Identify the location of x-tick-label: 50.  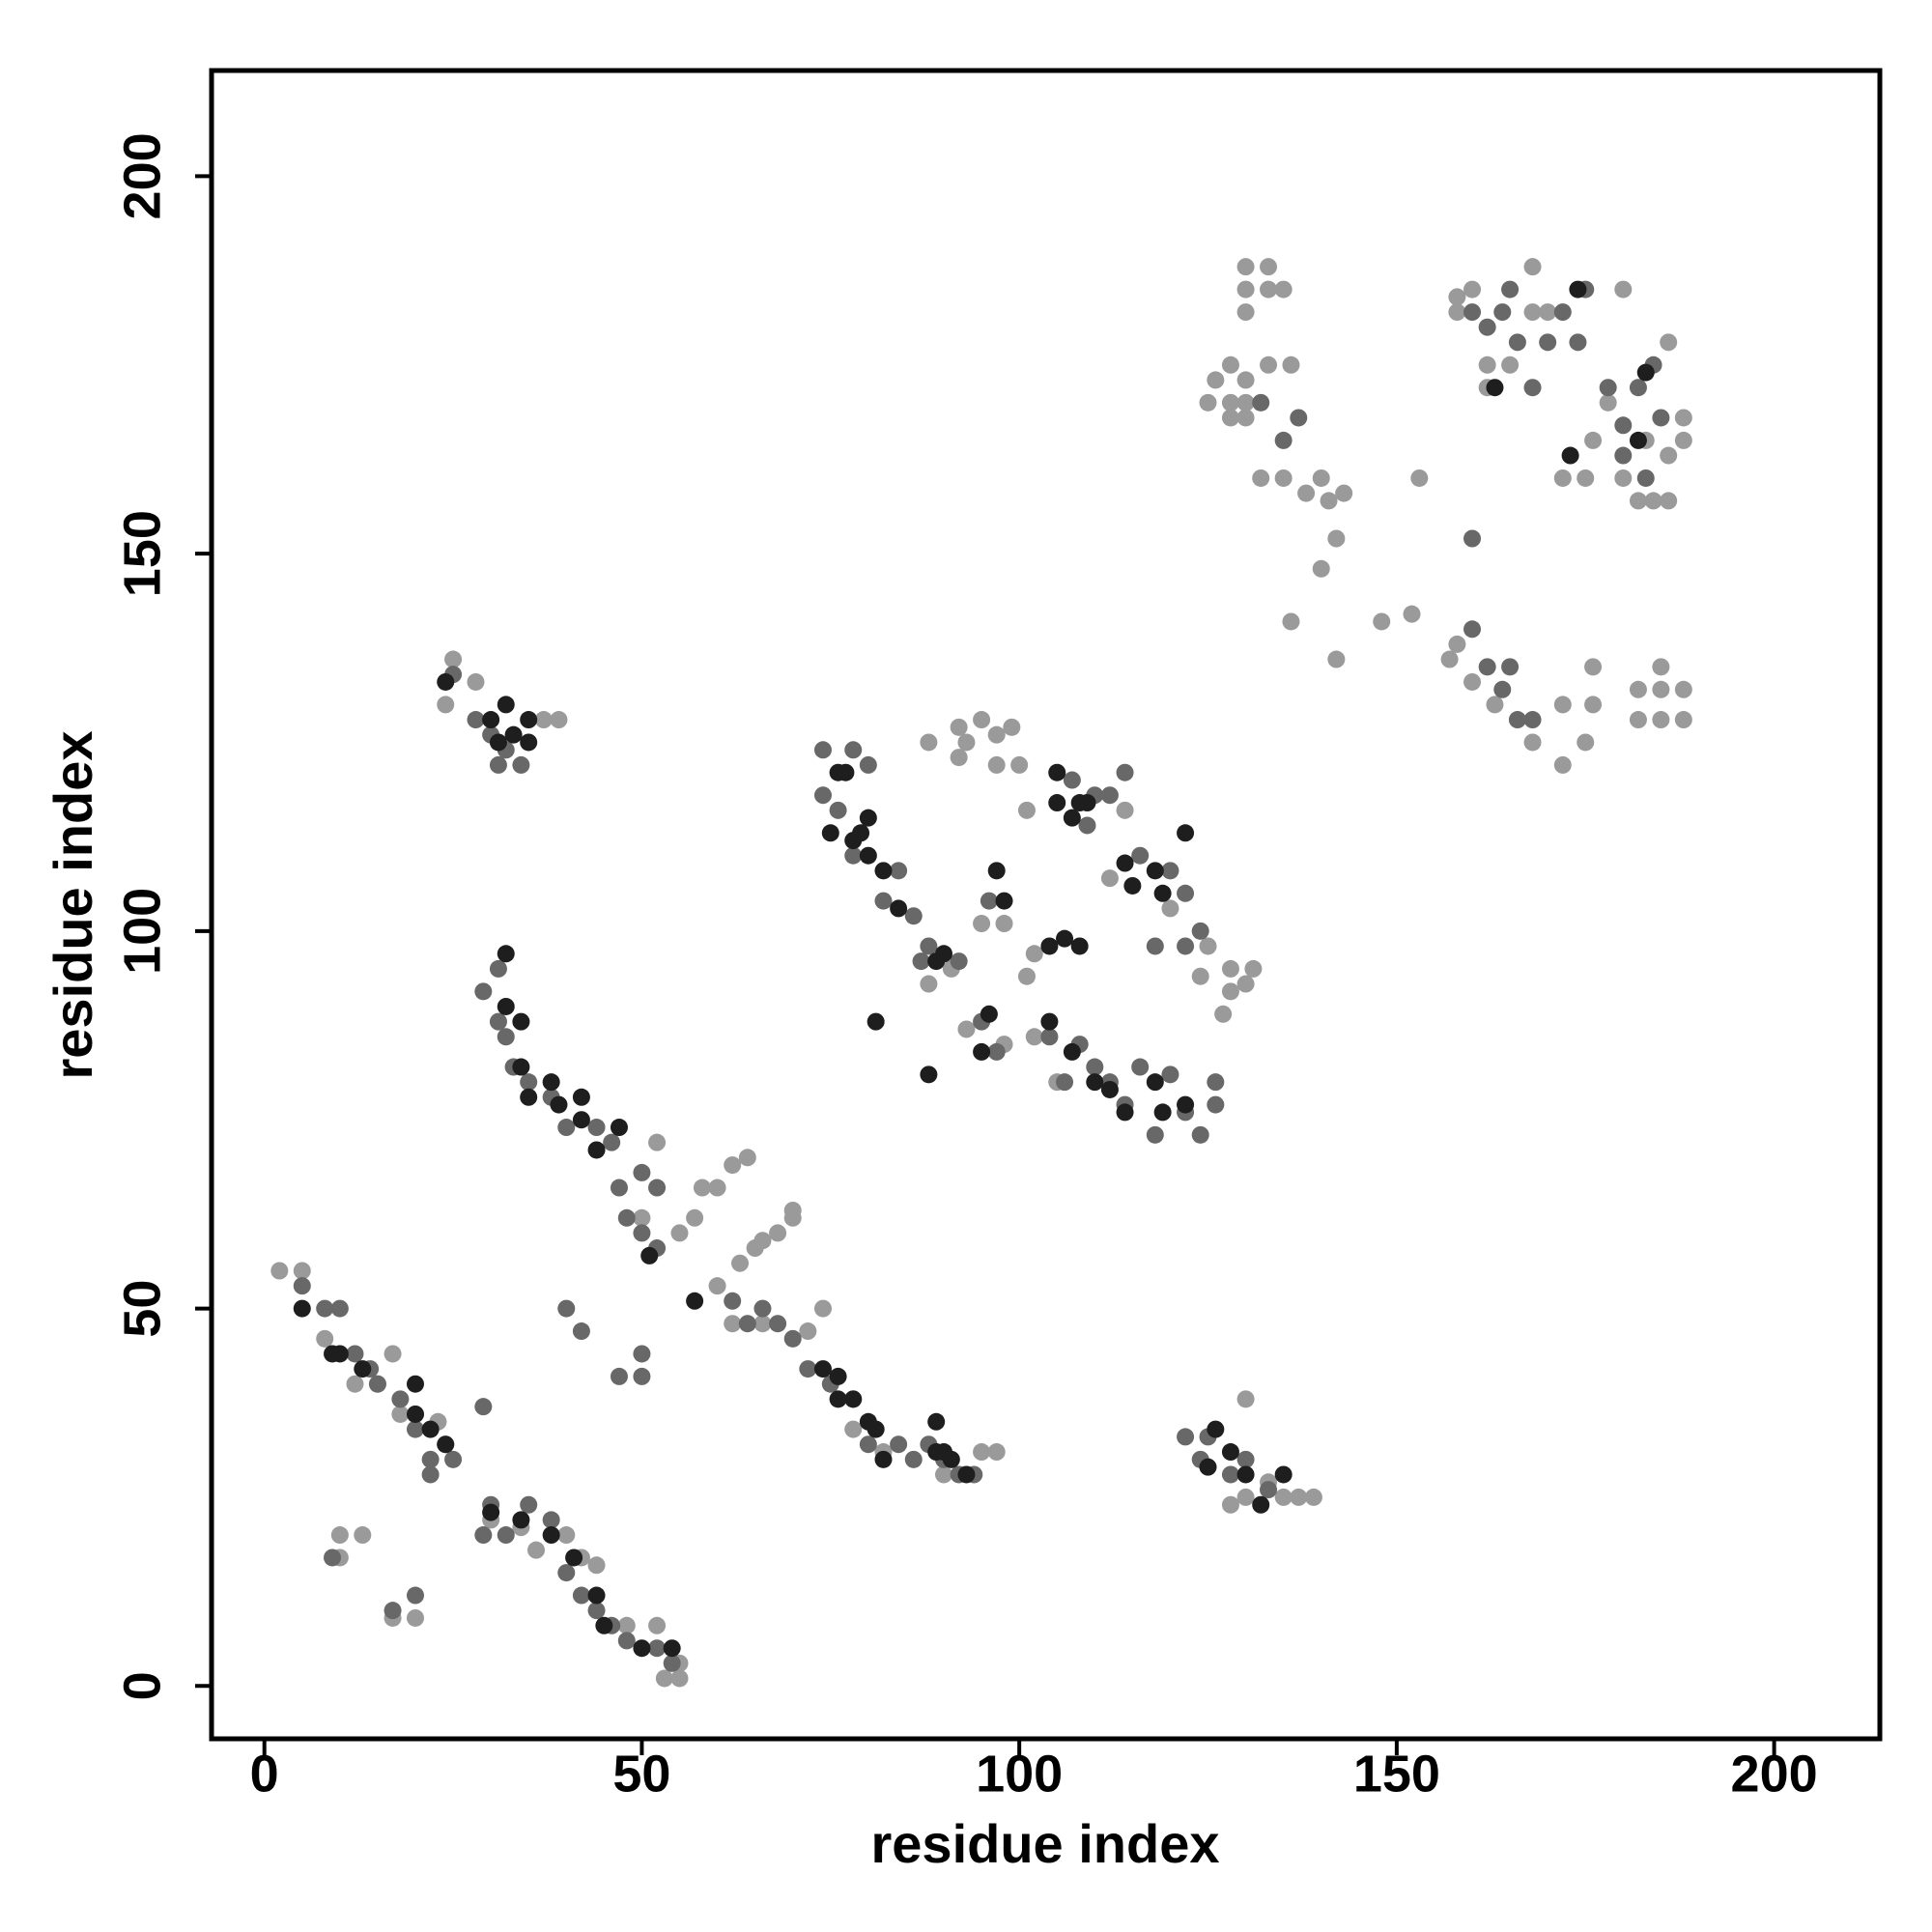
(641, 1774).